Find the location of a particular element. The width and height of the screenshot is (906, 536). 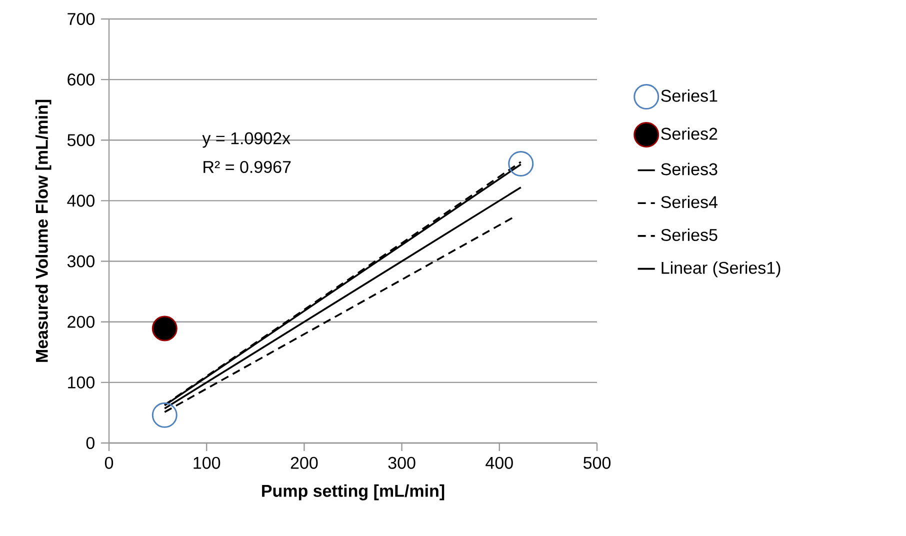

x-tick-label: 100 is located at coordinates (207, 462).